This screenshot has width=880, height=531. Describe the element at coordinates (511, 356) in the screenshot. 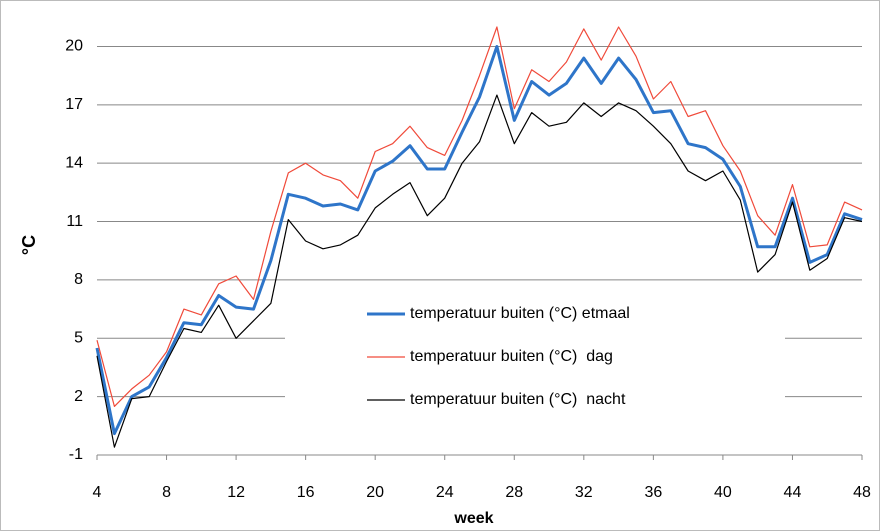

I see `legend-label: temperatuur buiten (°C) dag` at that location.